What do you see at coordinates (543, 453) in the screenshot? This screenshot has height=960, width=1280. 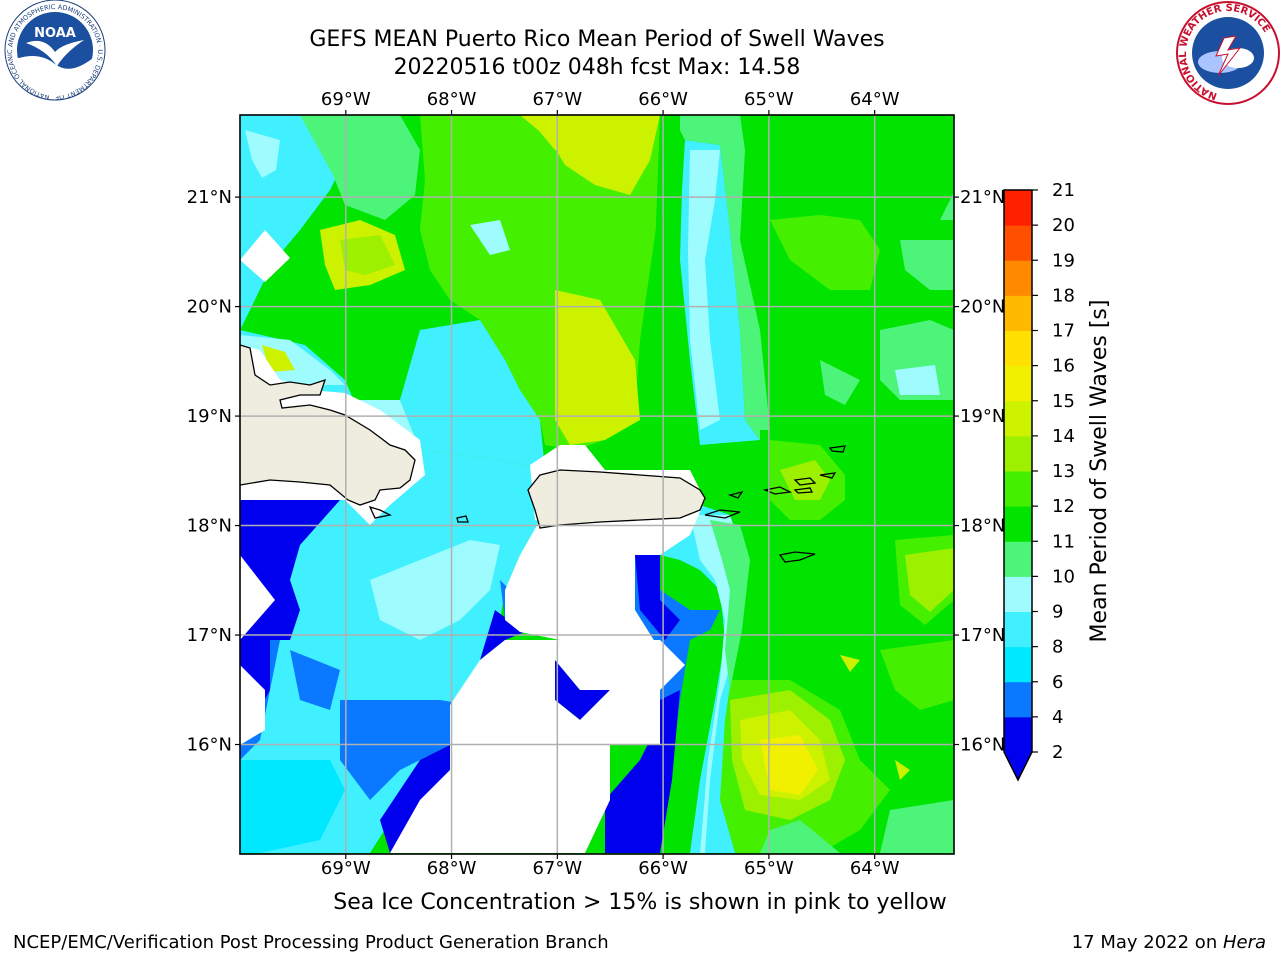 I see `coastlines` at bounding box center [543, 453].